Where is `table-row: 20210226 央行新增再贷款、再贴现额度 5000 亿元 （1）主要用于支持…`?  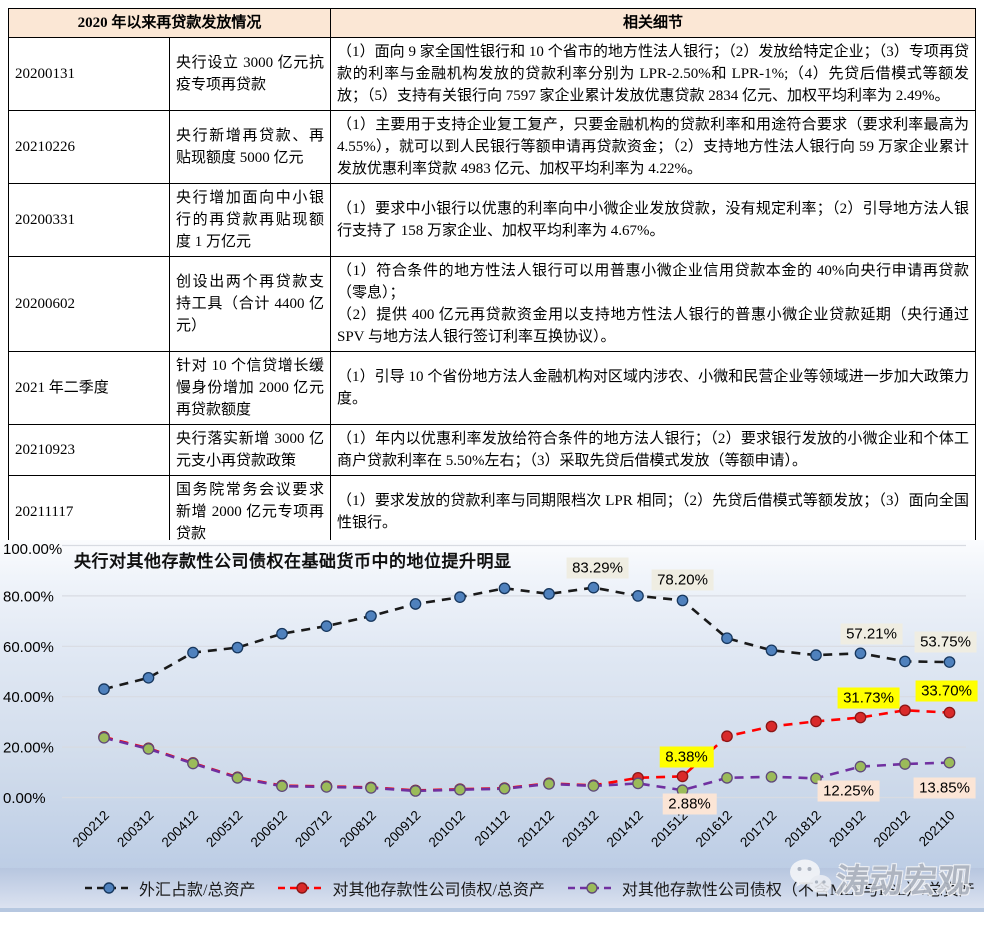 table-row: 20210226 央行新增再贷款、再贴现额度 5000 亿元 （1）主要用于支持… is located at coordinates (492, 147).